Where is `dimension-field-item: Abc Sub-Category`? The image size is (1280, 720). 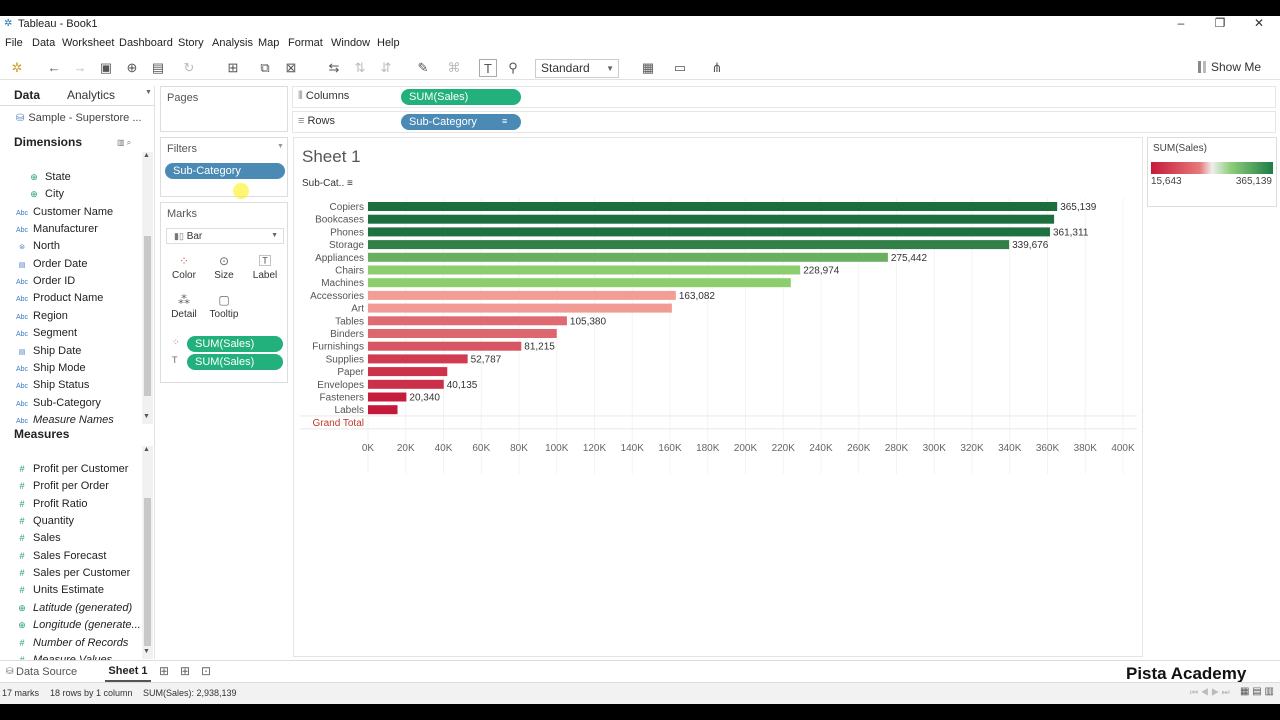 dimension-field-item: Abc Sub-Category is located at coordinates (57, 405).